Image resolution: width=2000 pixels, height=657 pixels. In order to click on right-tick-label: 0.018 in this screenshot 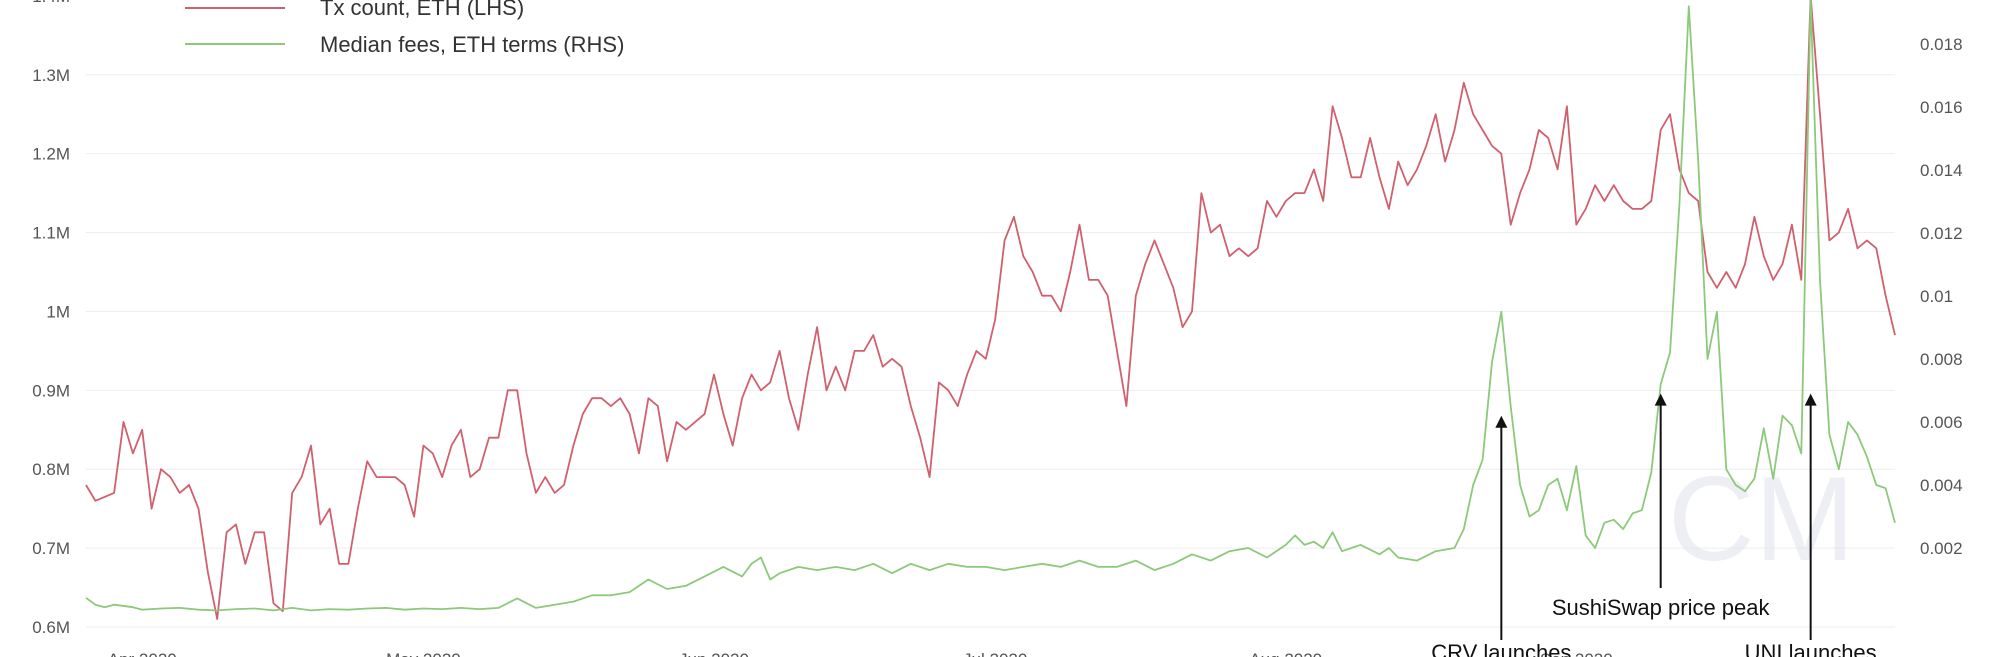, I will do `click(1941, 44)`.